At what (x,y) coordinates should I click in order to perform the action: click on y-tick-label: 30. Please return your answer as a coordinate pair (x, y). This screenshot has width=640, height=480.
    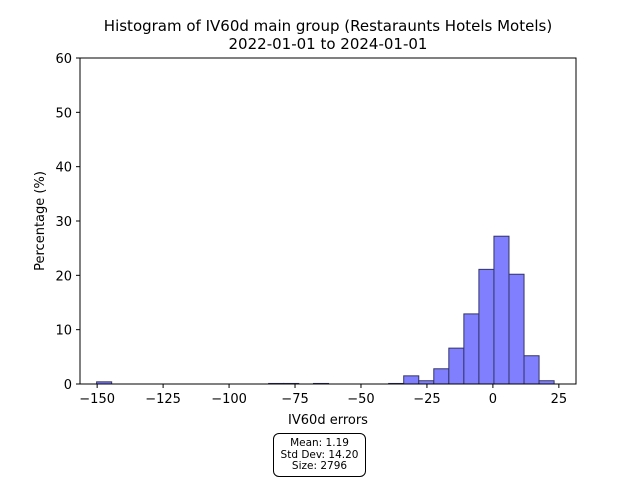
    Looking at the image, I should click on (63, 222).